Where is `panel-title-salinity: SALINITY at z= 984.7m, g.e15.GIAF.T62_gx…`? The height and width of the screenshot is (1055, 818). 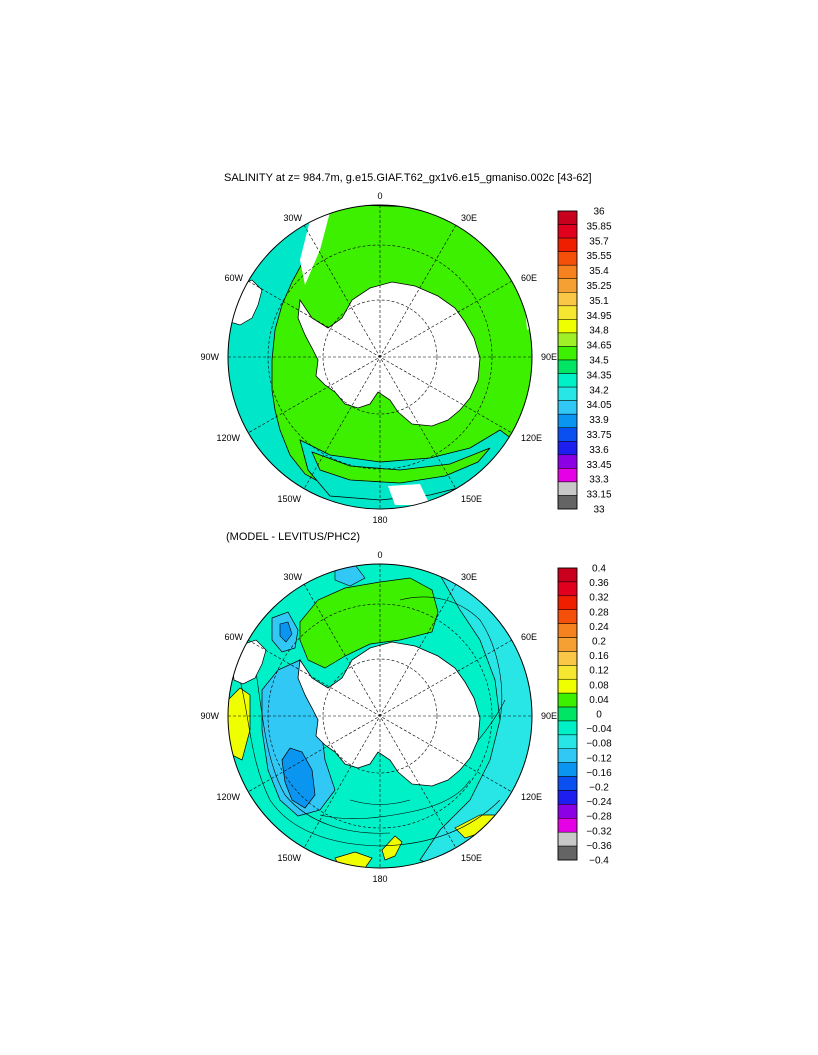 panel-title-salinity: SALINITY at z= 984.7m, g.e15.GIAF.T62_gx… is located at coordinates (408, 178).